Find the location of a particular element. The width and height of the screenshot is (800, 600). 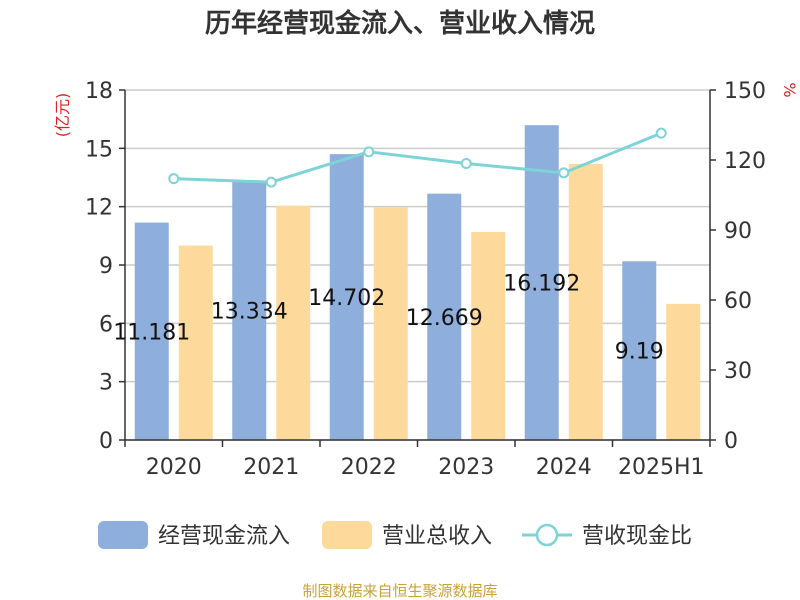

chart-title: 历年经营现金流入、营业收入情况 is located at coordinates (400, 23).